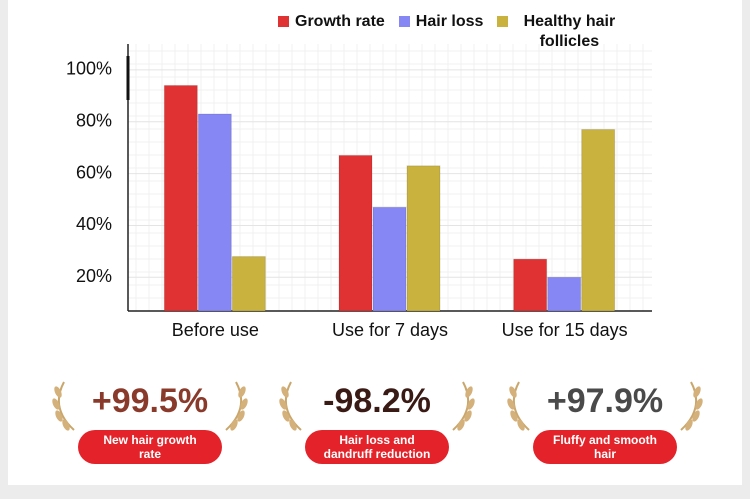  I want to click on x-tick-label: Use for 7 days, so click(390, 330).